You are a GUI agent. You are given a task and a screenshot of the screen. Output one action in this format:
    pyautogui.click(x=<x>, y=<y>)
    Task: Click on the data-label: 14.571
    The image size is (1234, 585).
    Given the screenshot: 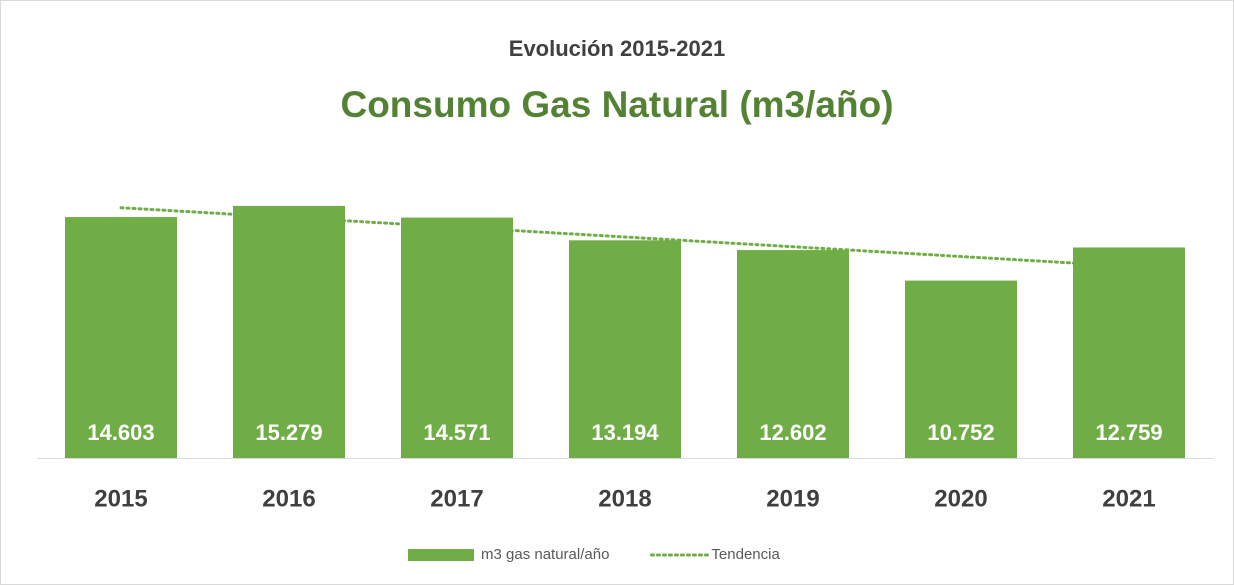 What is the action you would take?
    pyautogui.click(x=456, y=432)
    